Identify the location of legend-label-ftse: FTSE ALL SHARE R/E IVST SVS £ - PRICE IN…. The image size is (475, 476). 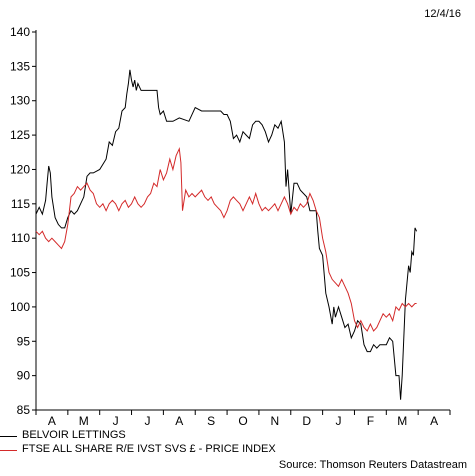
(149, 449).